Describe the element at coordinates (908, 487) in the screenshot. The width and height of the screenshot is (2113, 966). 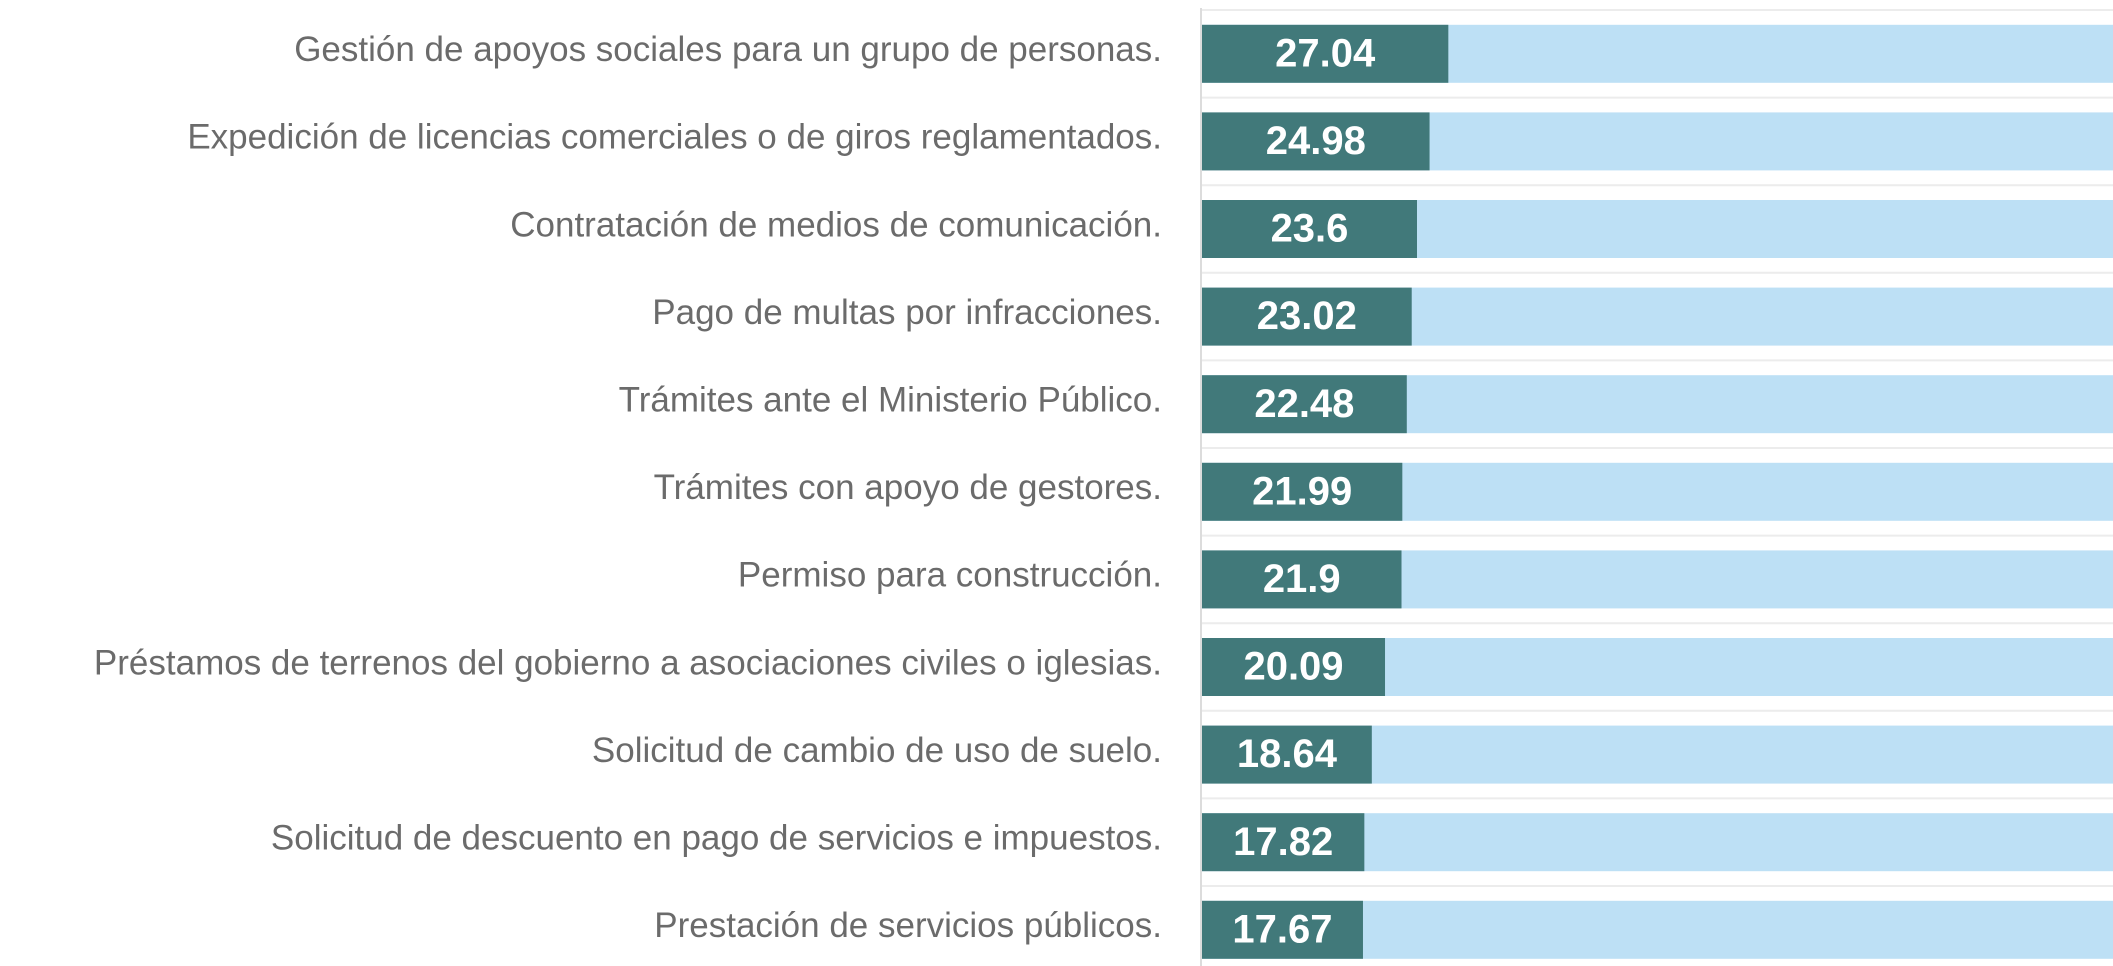
I see `category-label: Trámites con apoyo de gestores.` at that location.